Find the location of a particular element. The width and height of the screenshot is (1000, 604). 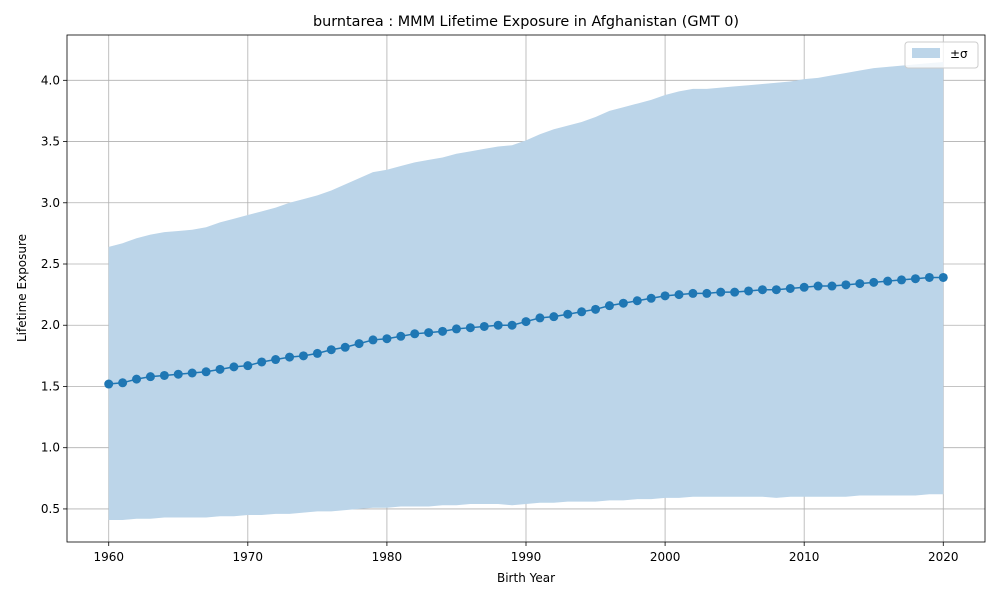

x-tick-label: 1980 is located at coordinates (387, 557).